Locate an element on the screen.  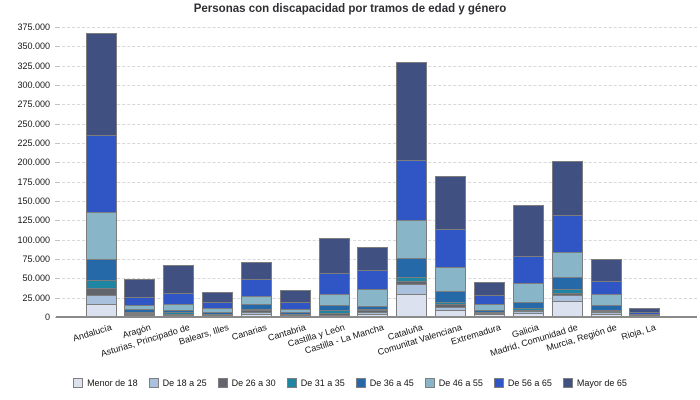
legend-label: De 31 a 35 is located at coordinates (322, 383).